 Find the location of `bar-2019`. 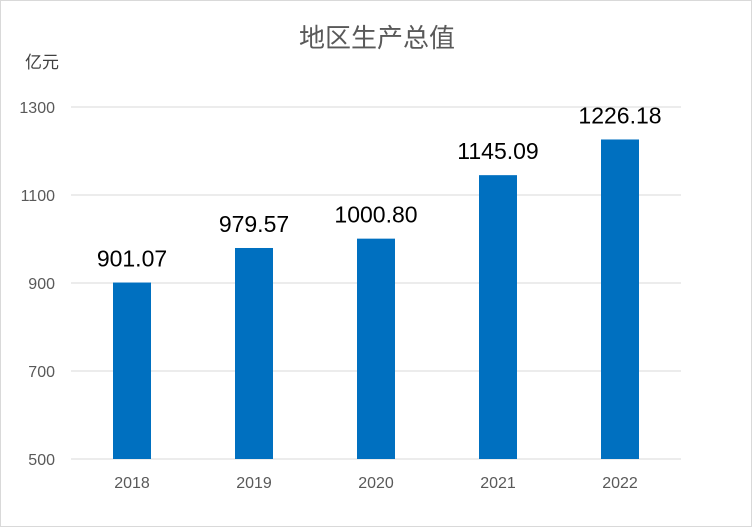

bar-2019 is located at coordinates (254, 353).